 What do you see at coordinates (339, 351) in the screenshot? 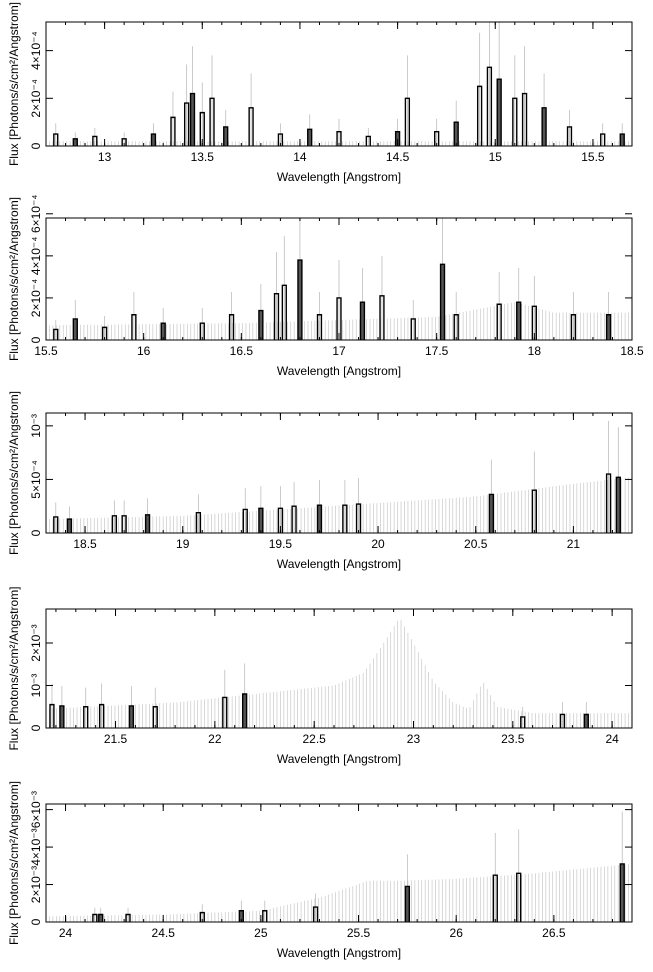
I see `x-tick-label: 17` at bounding box center [339, 351].